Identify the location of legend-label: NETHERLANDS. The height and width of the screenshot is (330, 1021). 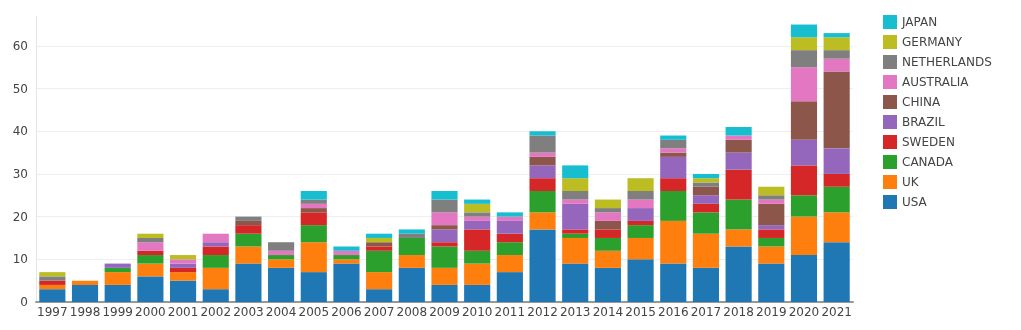
(947, 62).